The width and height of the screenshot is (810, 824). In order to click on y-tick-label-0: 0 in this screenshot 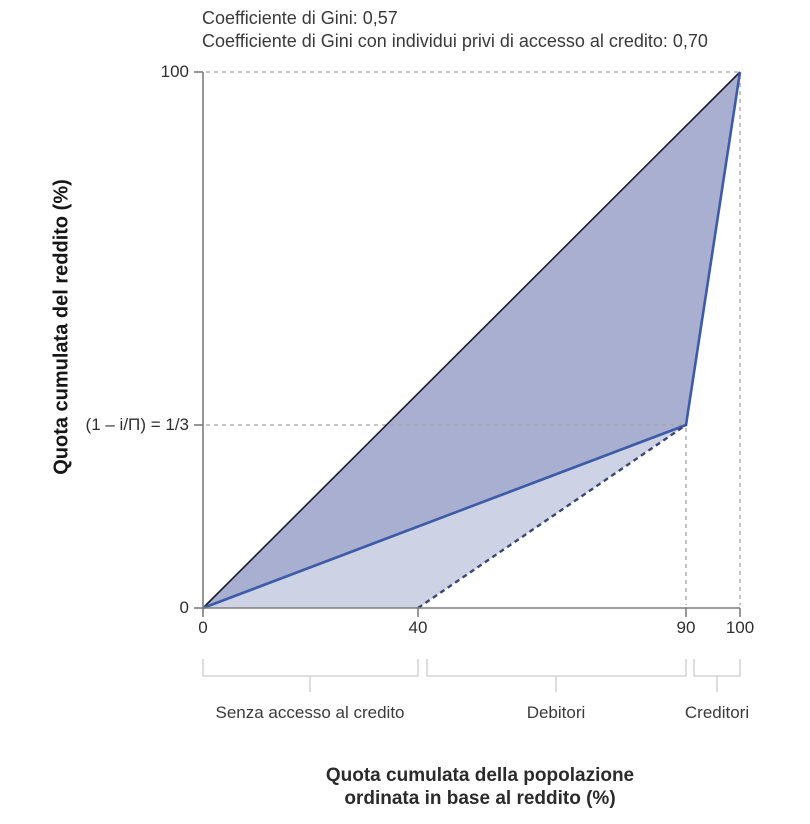, I will do `click(184, 607)`.